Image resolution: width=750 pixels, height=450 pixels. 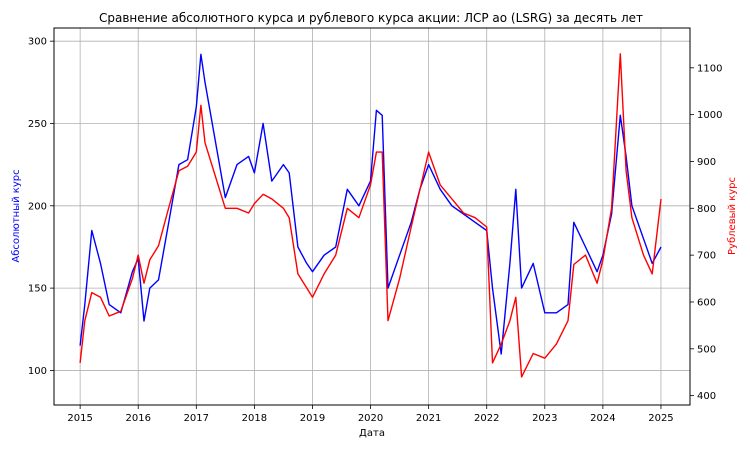 I want to click on x-tick-label: 2024, so click(x=602, y=418).